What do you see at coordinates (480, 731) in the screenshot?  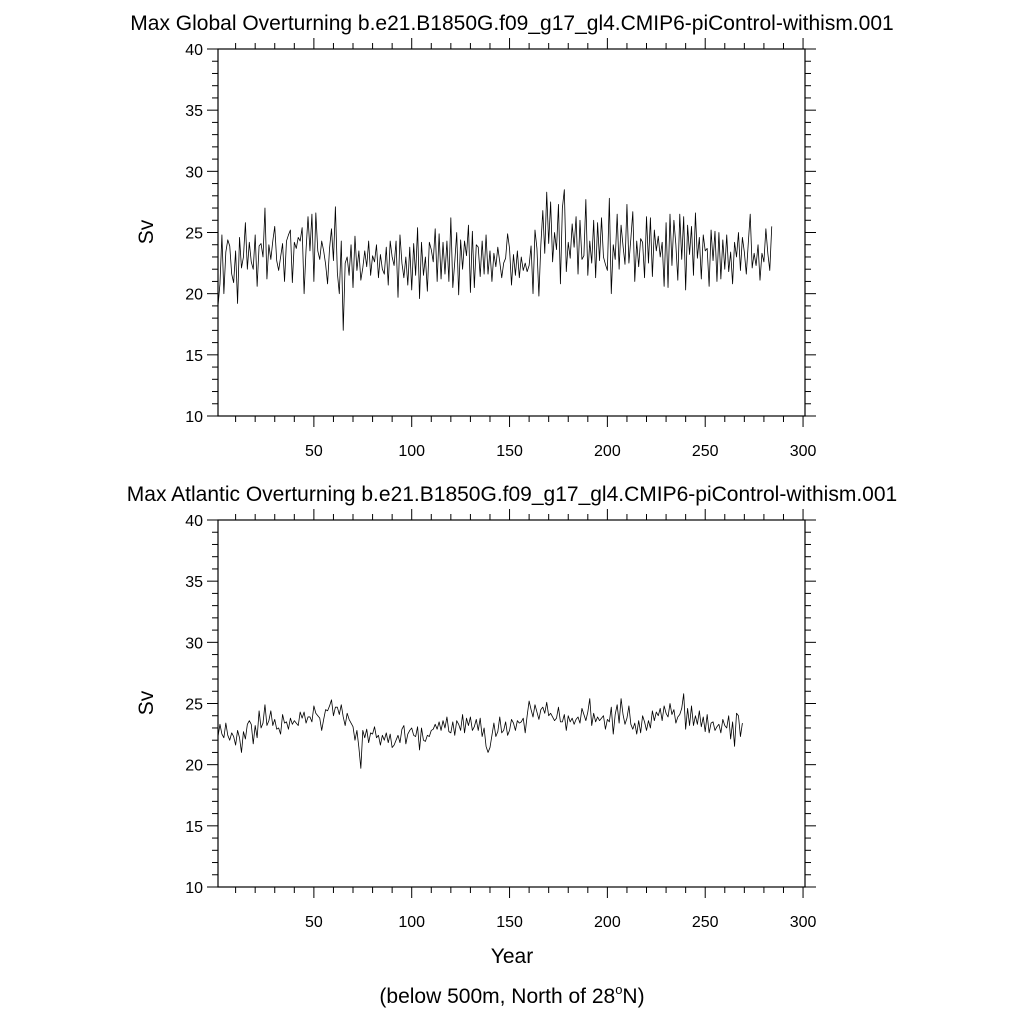 I see `atlantic-overturning-series-line` at bounding box center [480, 731].